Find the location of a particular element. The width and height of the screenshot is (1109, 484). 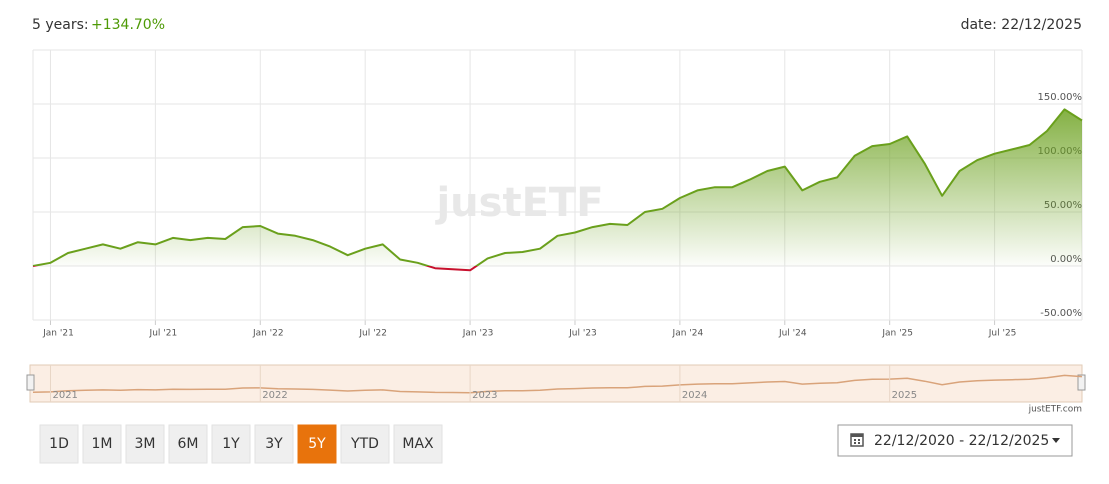

range-button-label: 1D is located at coordinates (59, 444).